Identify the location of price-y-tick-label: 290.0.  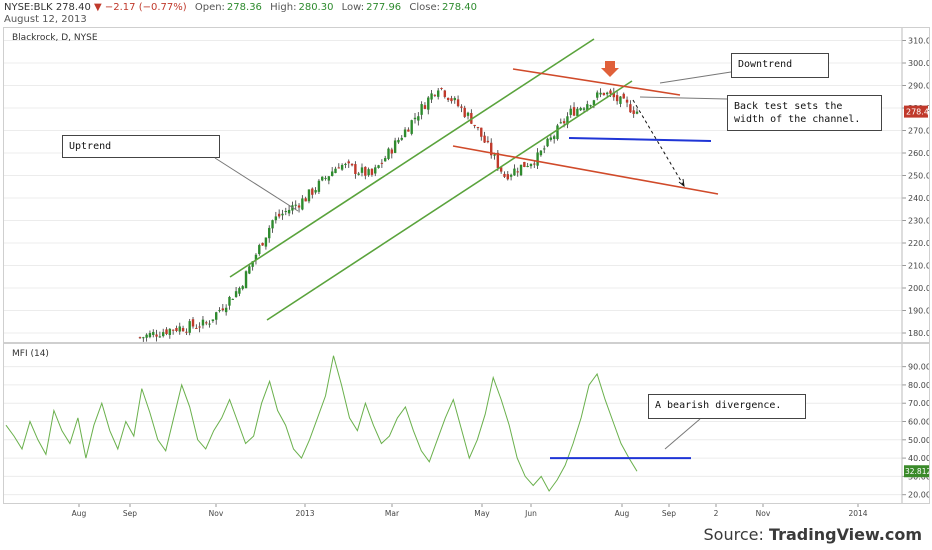
(918, 86).